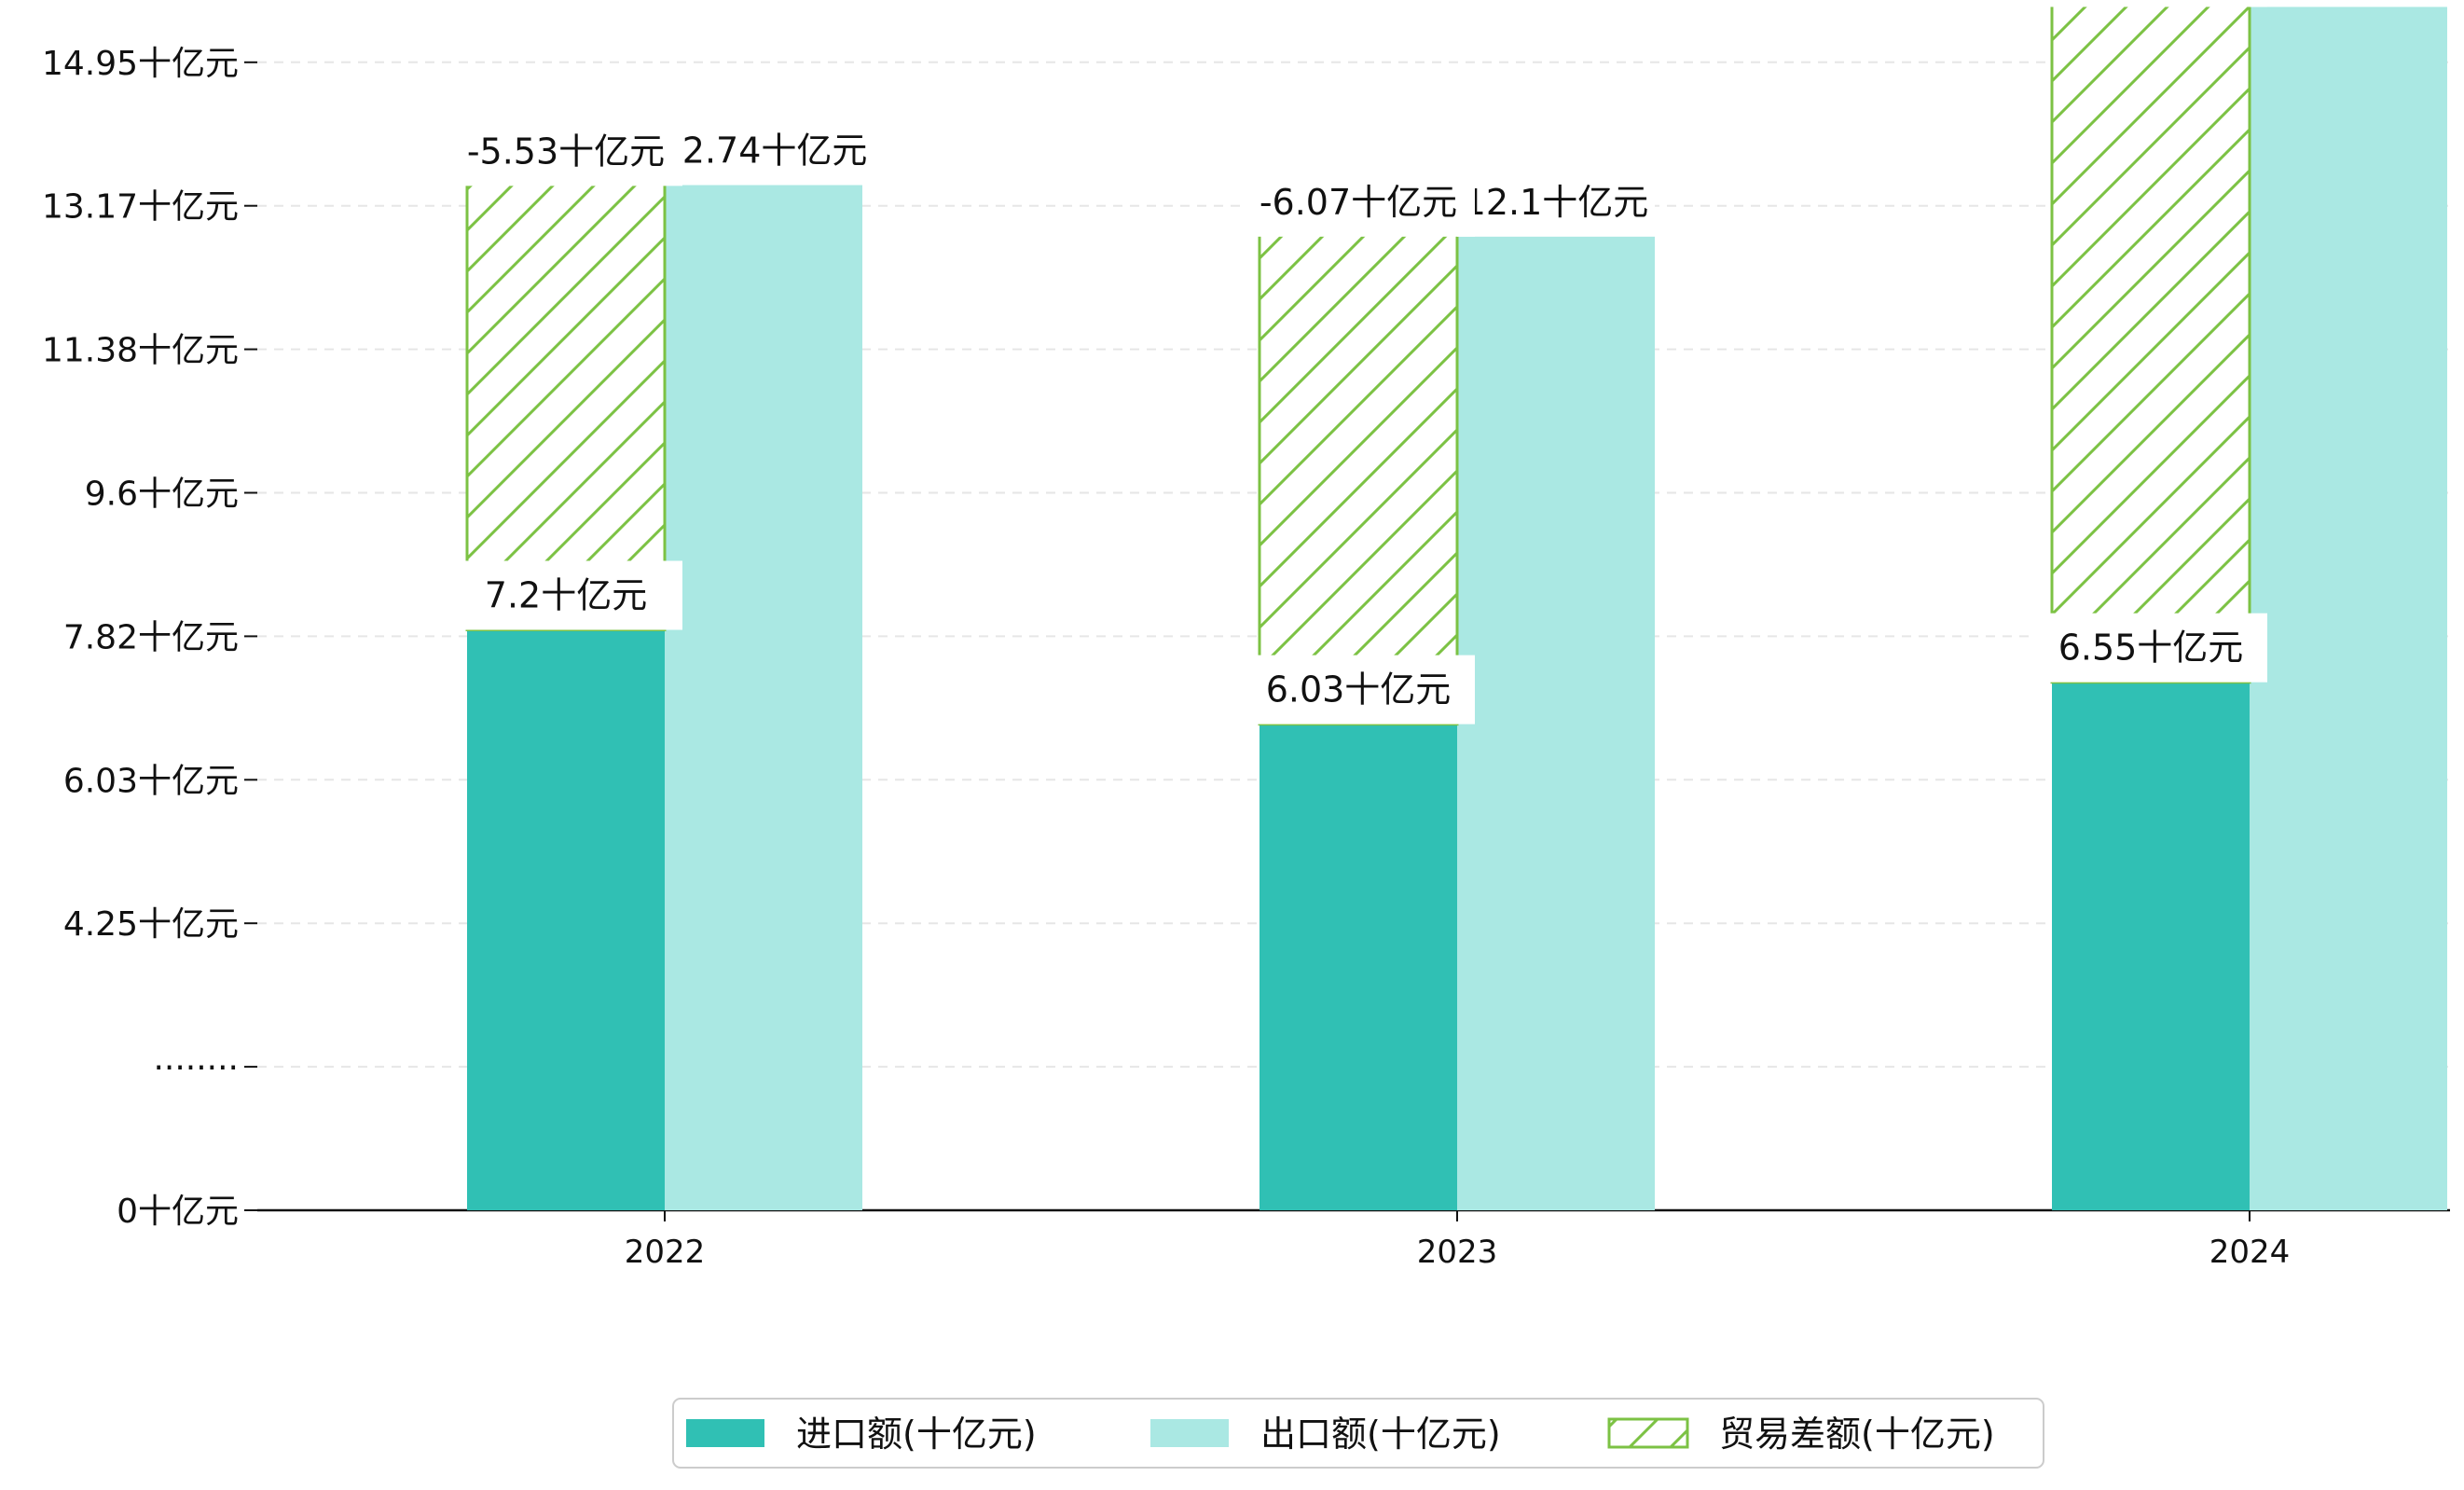 This screenshot has height=1490, width=2464. Describe the element at coordinates (1381, 1434) in the screenshot. I see `legend-export-label: 出口额(十亿元)` at that location.